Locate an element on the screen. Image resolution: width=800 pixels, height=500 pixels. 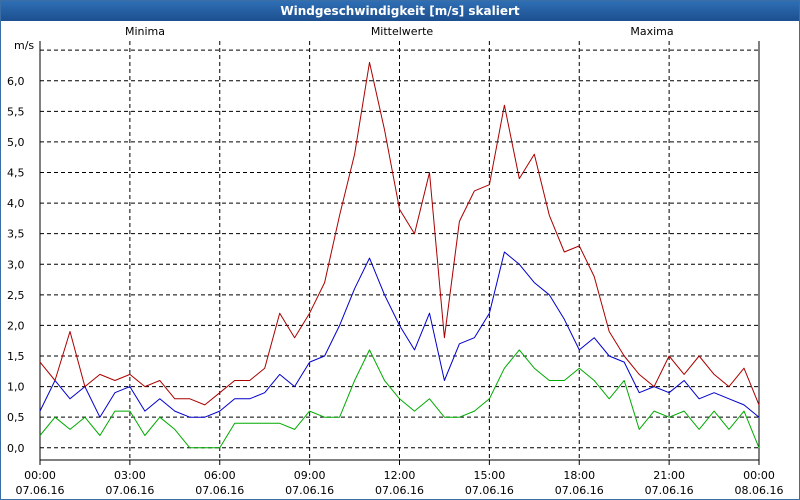
x-tick-time: 15:00 is located at coordinates (490, 475).